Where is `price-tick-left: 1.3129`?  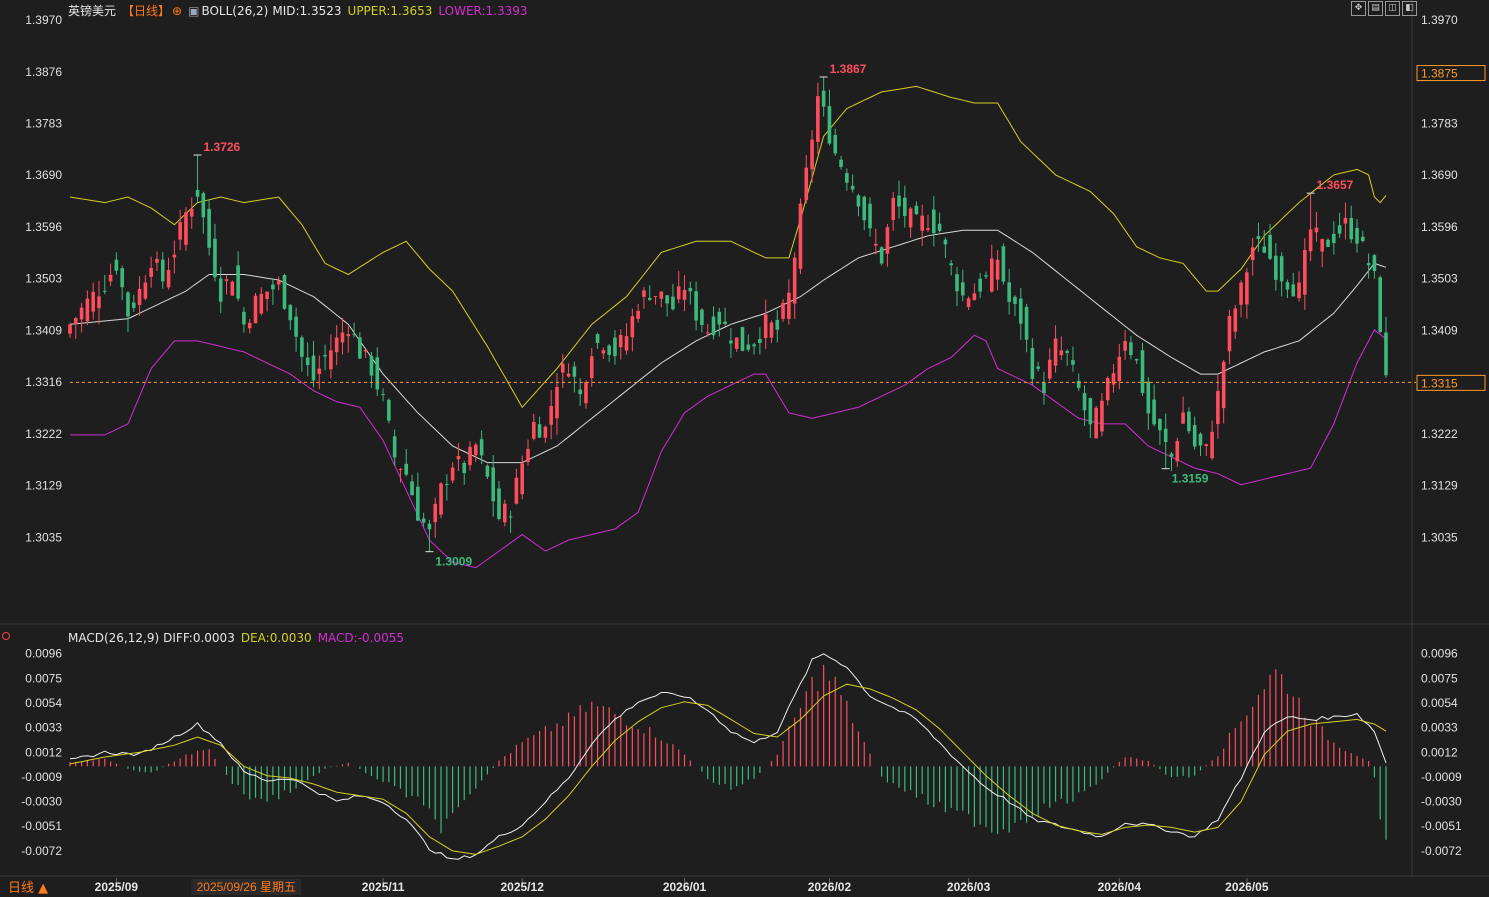
price-tick-left: 1.3129 is located at coordinates (43, 485).